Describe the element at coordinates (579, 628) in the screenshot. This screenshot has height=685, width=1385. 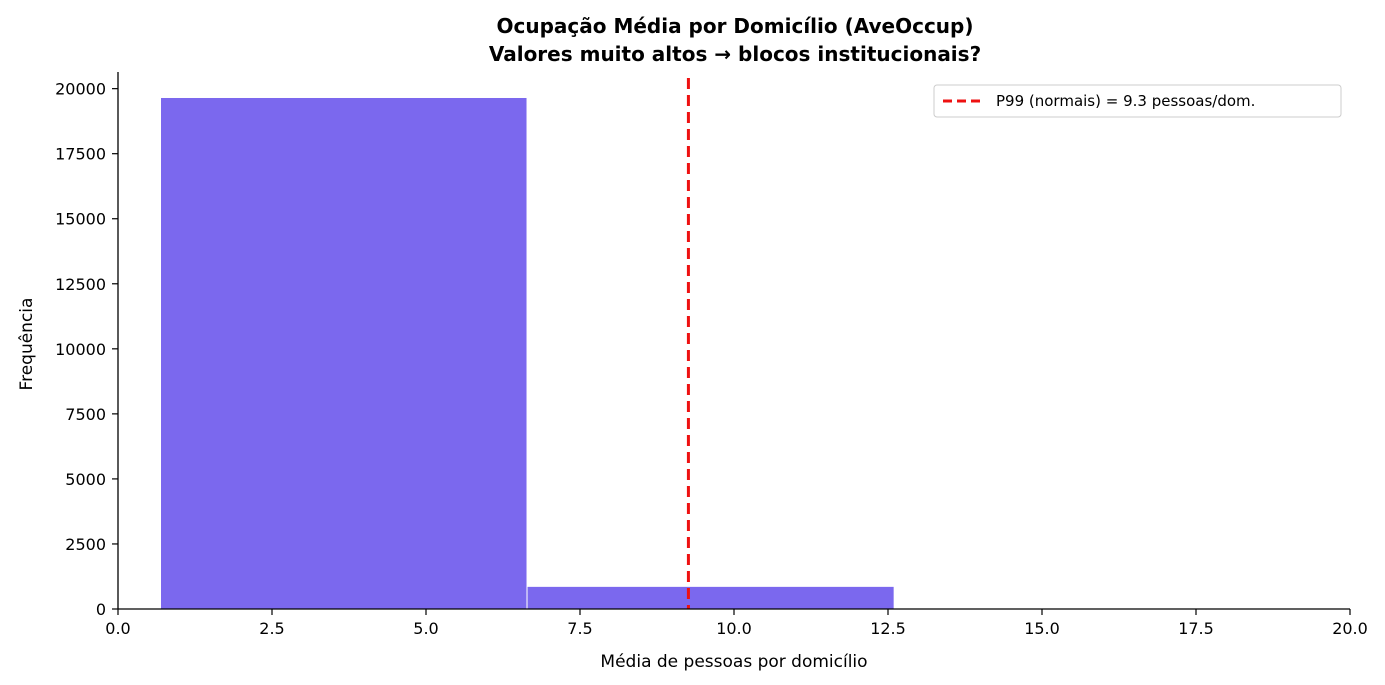
I see `x-tick-label: 7.5` at that location.